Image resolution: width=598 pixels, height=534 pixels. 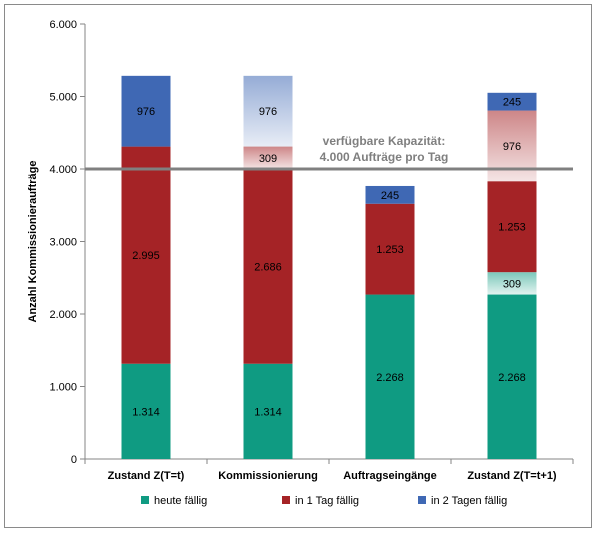 What do you see at coordinates (180, 501) in the screenshot?
I see `legend-label: heute fällig` at bounding box center [180, 501].